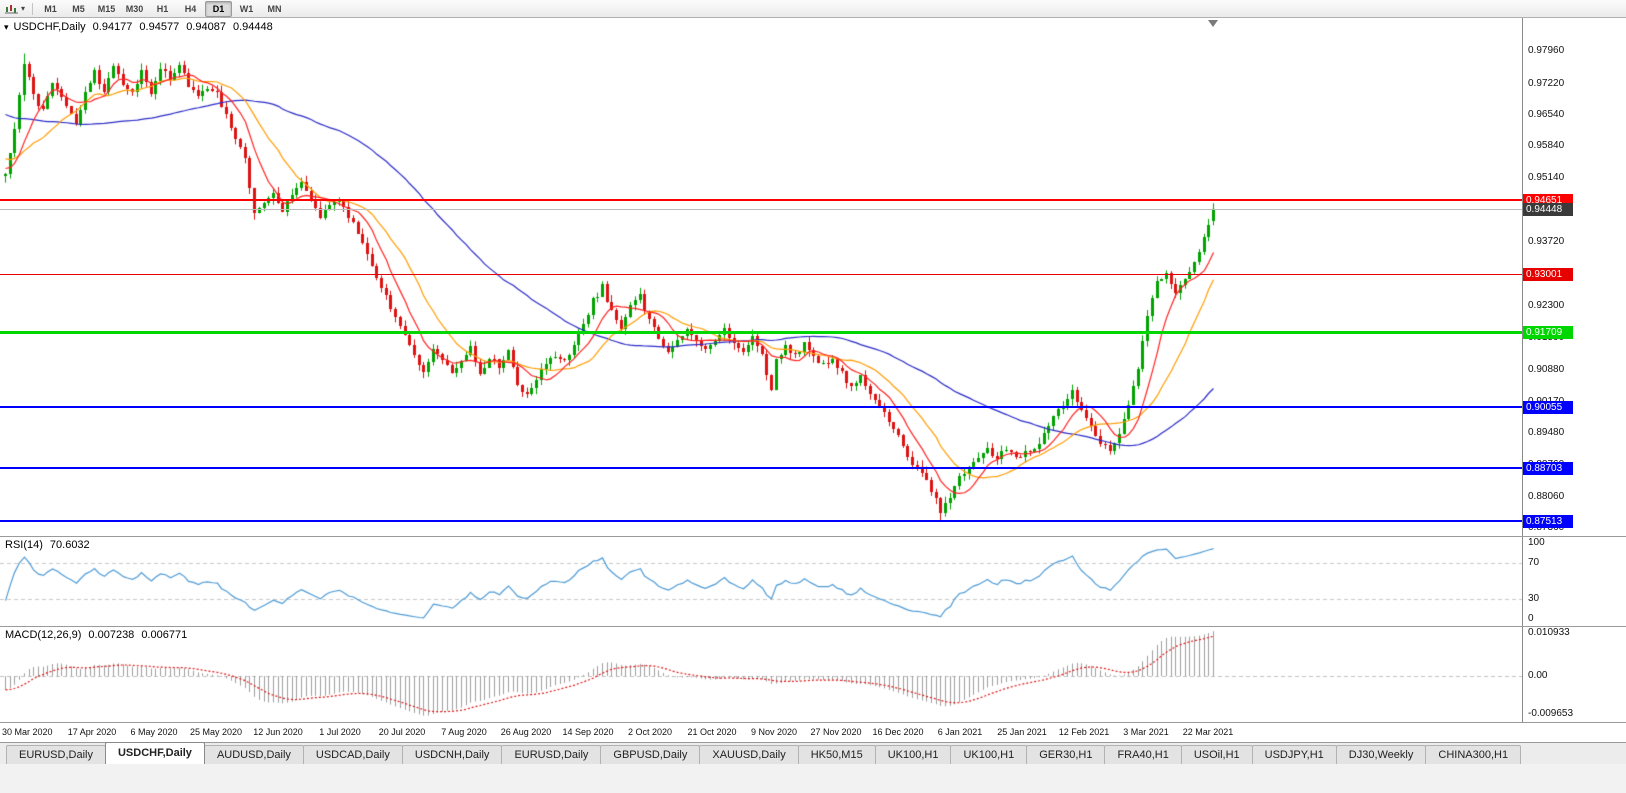 The width and height of the screenshot is (1626, 793). What do you see at coordinates (253, 754) in the screenshot?
I see `chart-tab-audusd-daily: AUDUSD,Daily` at bounding box center [253, 754].